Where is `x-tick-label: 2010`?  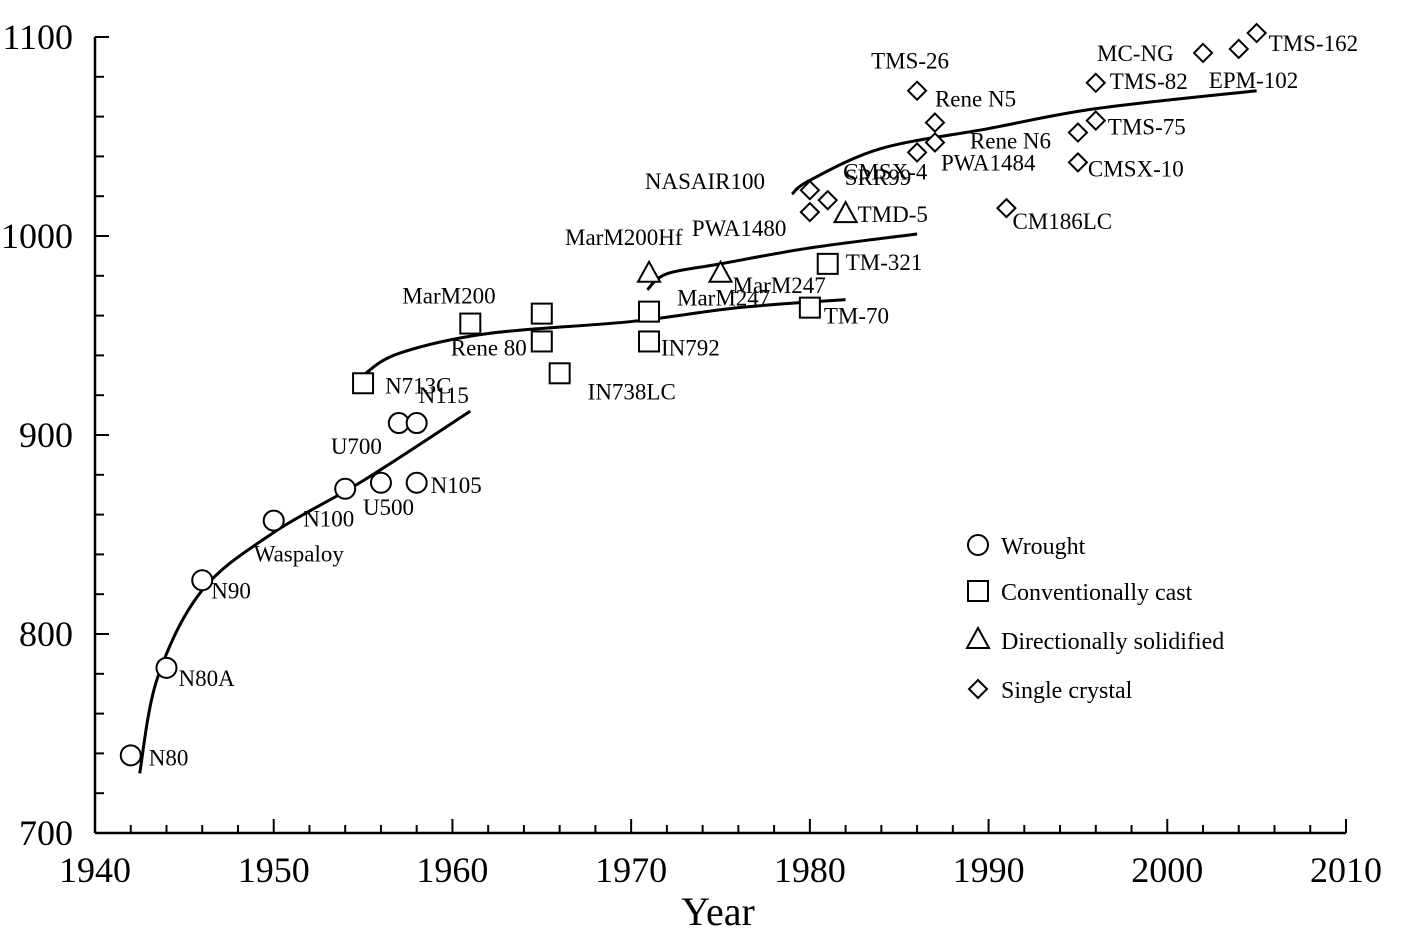 x-tick-label: 2010 is located at coordinates (1346, 870).